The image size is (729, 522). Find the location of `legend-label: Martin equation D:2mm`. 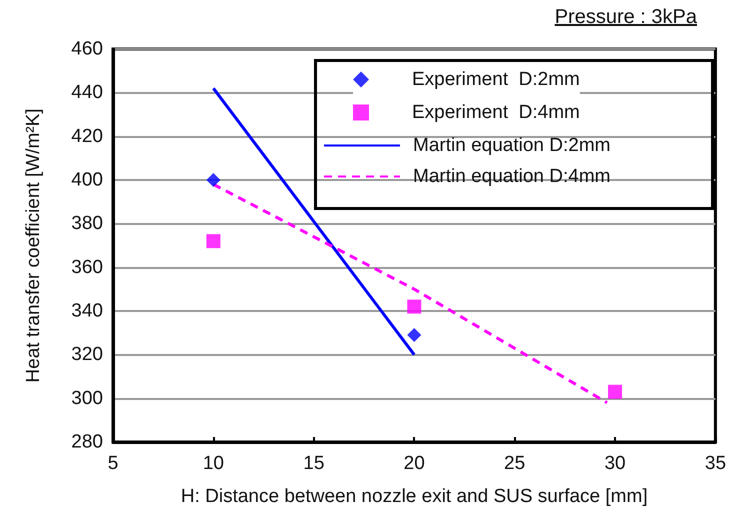

legend-label: Martin equation D:2mm is located at coordinates (511, 145).